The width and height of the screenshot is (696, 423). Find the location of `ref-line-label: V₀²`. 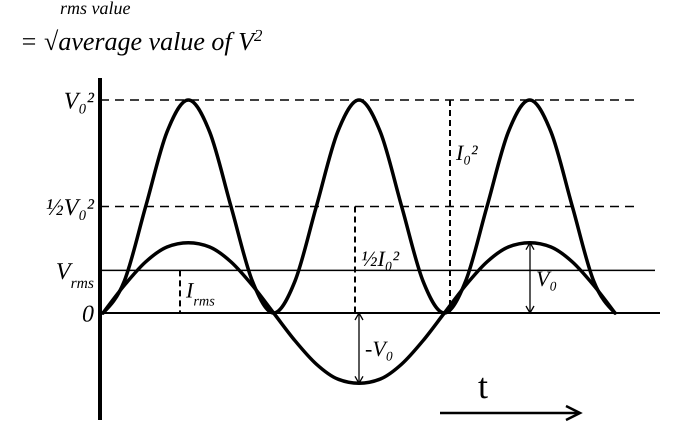

ref-line-label: V₀² is located at coordinates (79, 101).